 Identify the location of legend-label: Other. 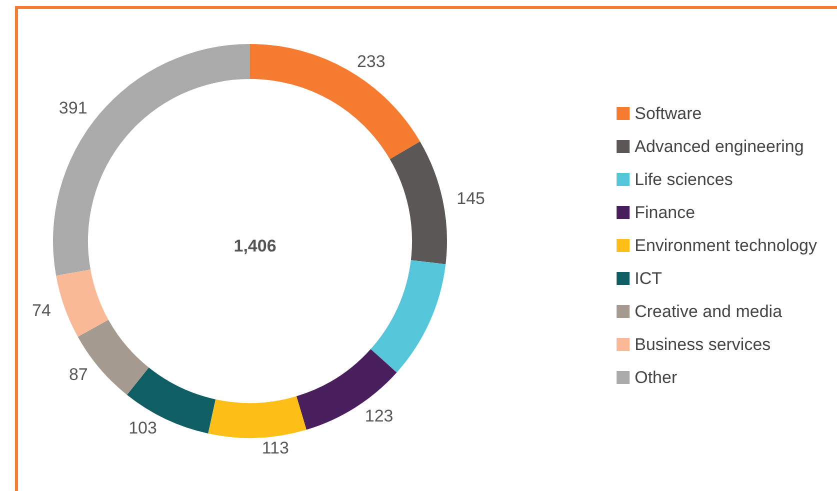
(656, 377).